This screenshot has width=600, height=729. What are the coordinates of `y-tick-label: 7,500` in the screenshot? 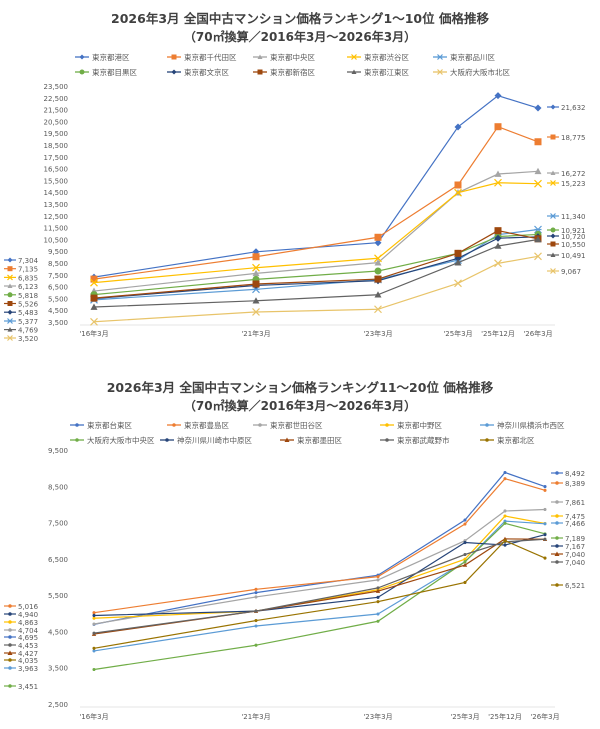 It's located at (58, 524).